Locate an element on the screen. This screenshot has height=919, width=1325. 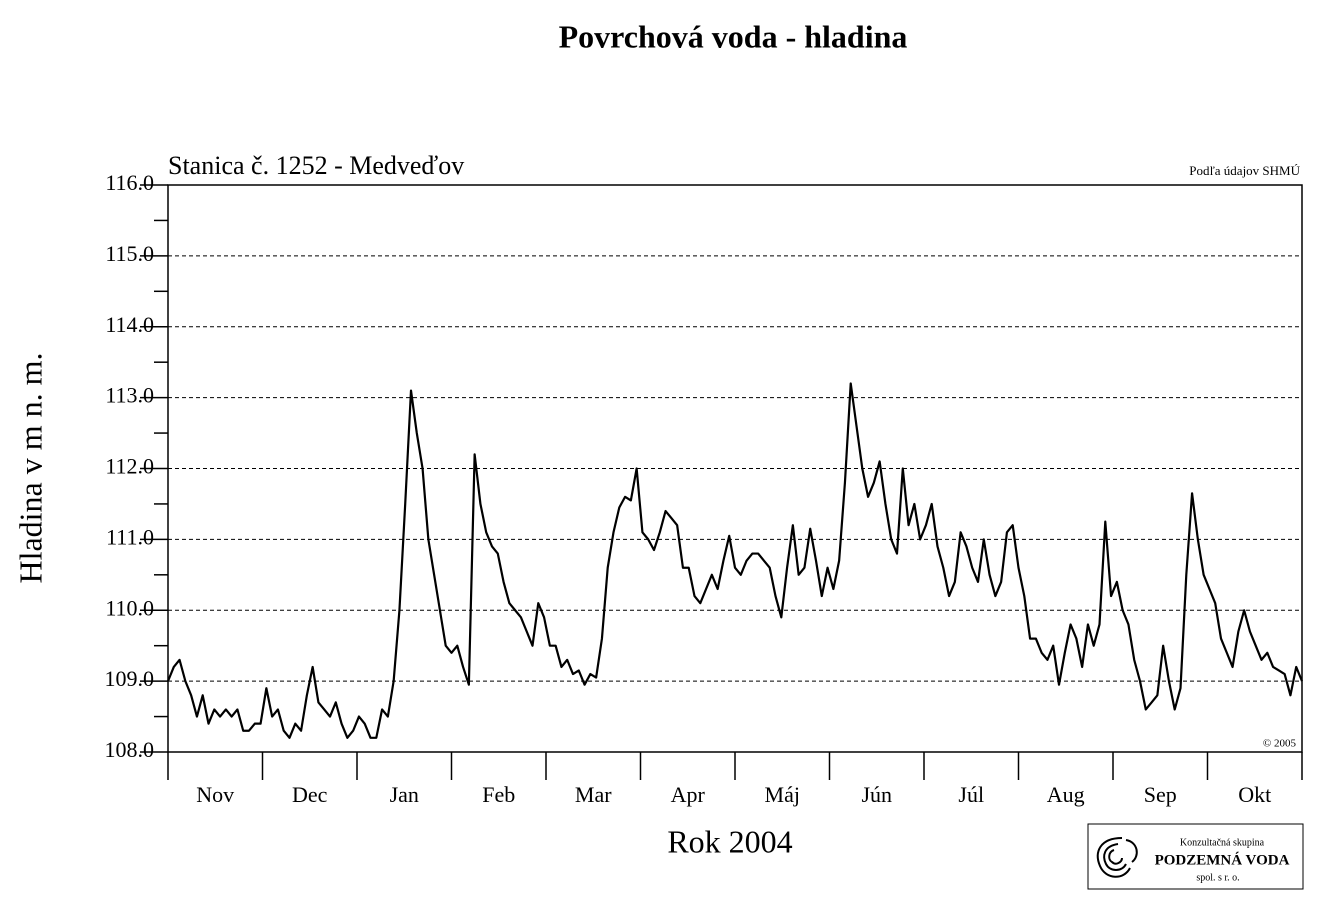
x-axis-label: Rok 2004 is located at coordinates (729, 841).